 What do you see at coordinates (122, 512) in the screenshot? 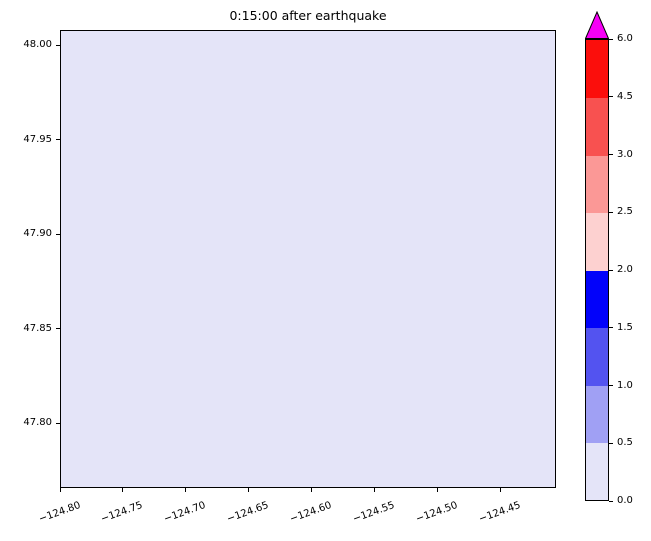
I see `x-tick-label: −124.75` at bounding box center [122, 512].